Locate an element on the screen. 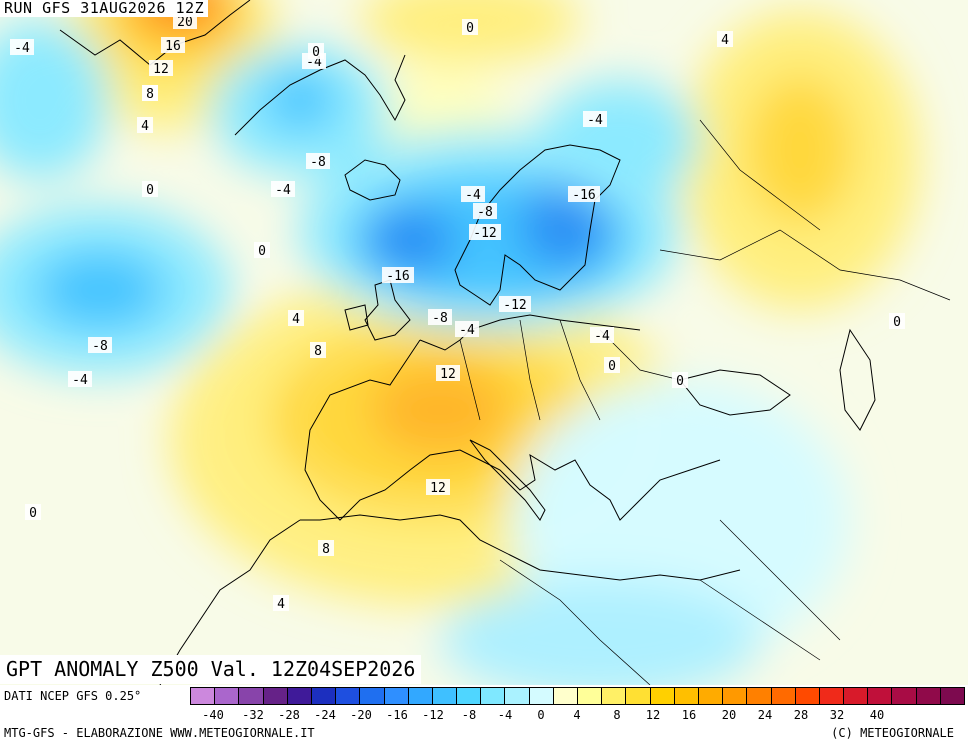 Image resolution: width=968 pixels, height=745 pixels. greenland-coast is located at coordinates (232, 68).